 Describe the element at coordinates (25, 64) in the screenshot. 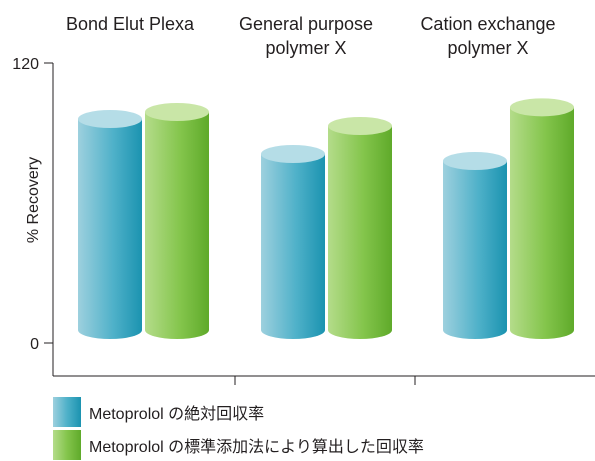

I see `y-tick-label-max: 120` at that location.